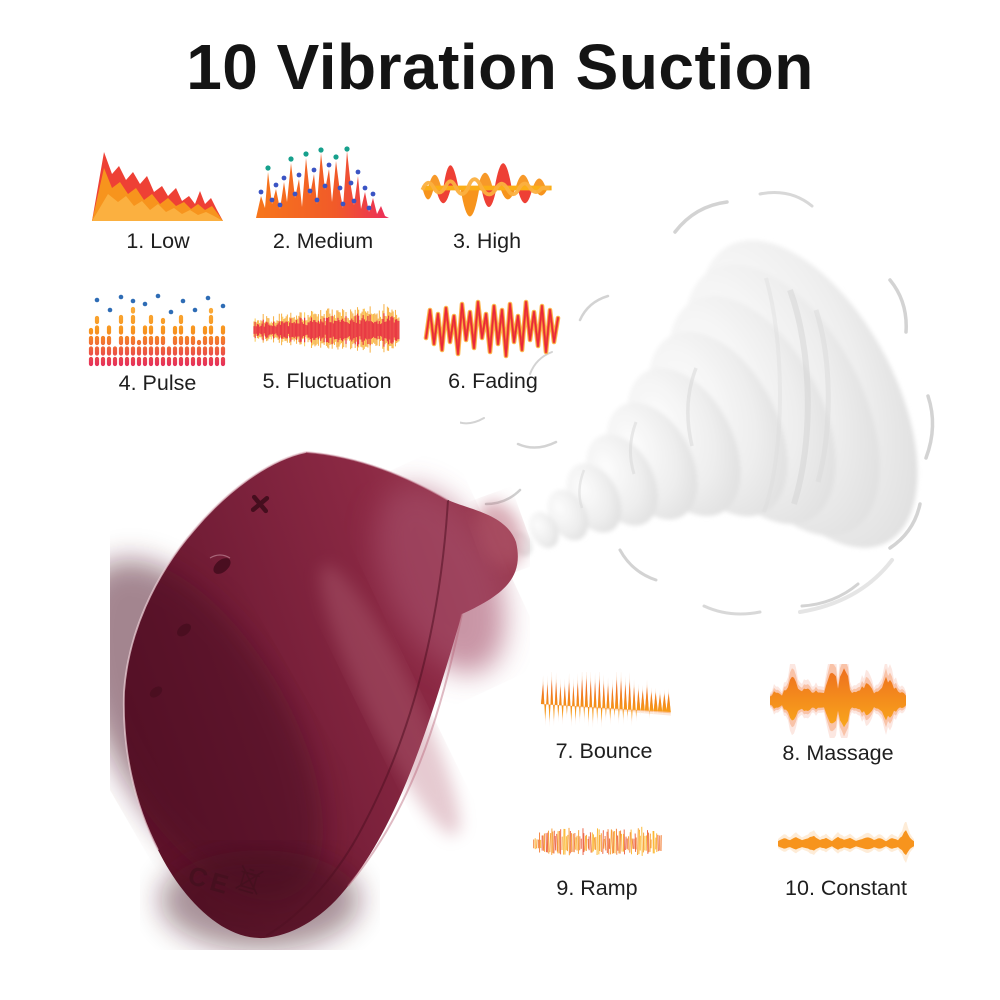 The image size is (1000, 1000). What do you see at coordinates (157, 383) in the screenshot?
I see `mode-label: 4. Pulse` at bounding box center [157, 383].